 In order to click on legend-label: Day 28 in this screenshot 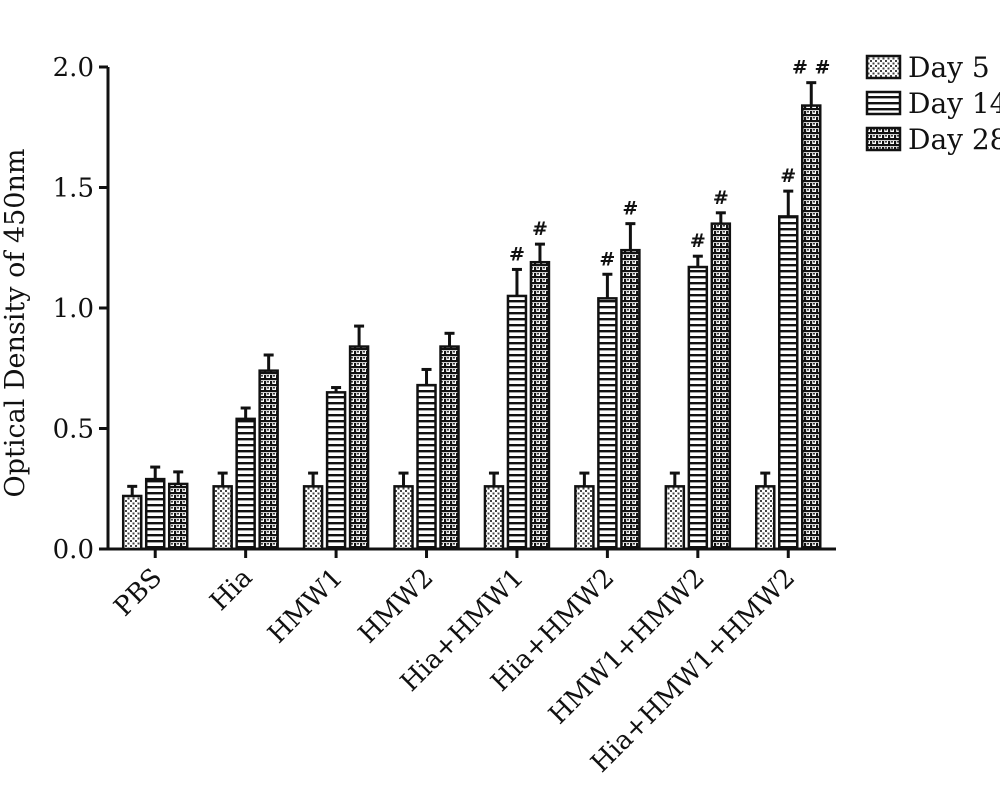, I will do `click(954, 139)`.